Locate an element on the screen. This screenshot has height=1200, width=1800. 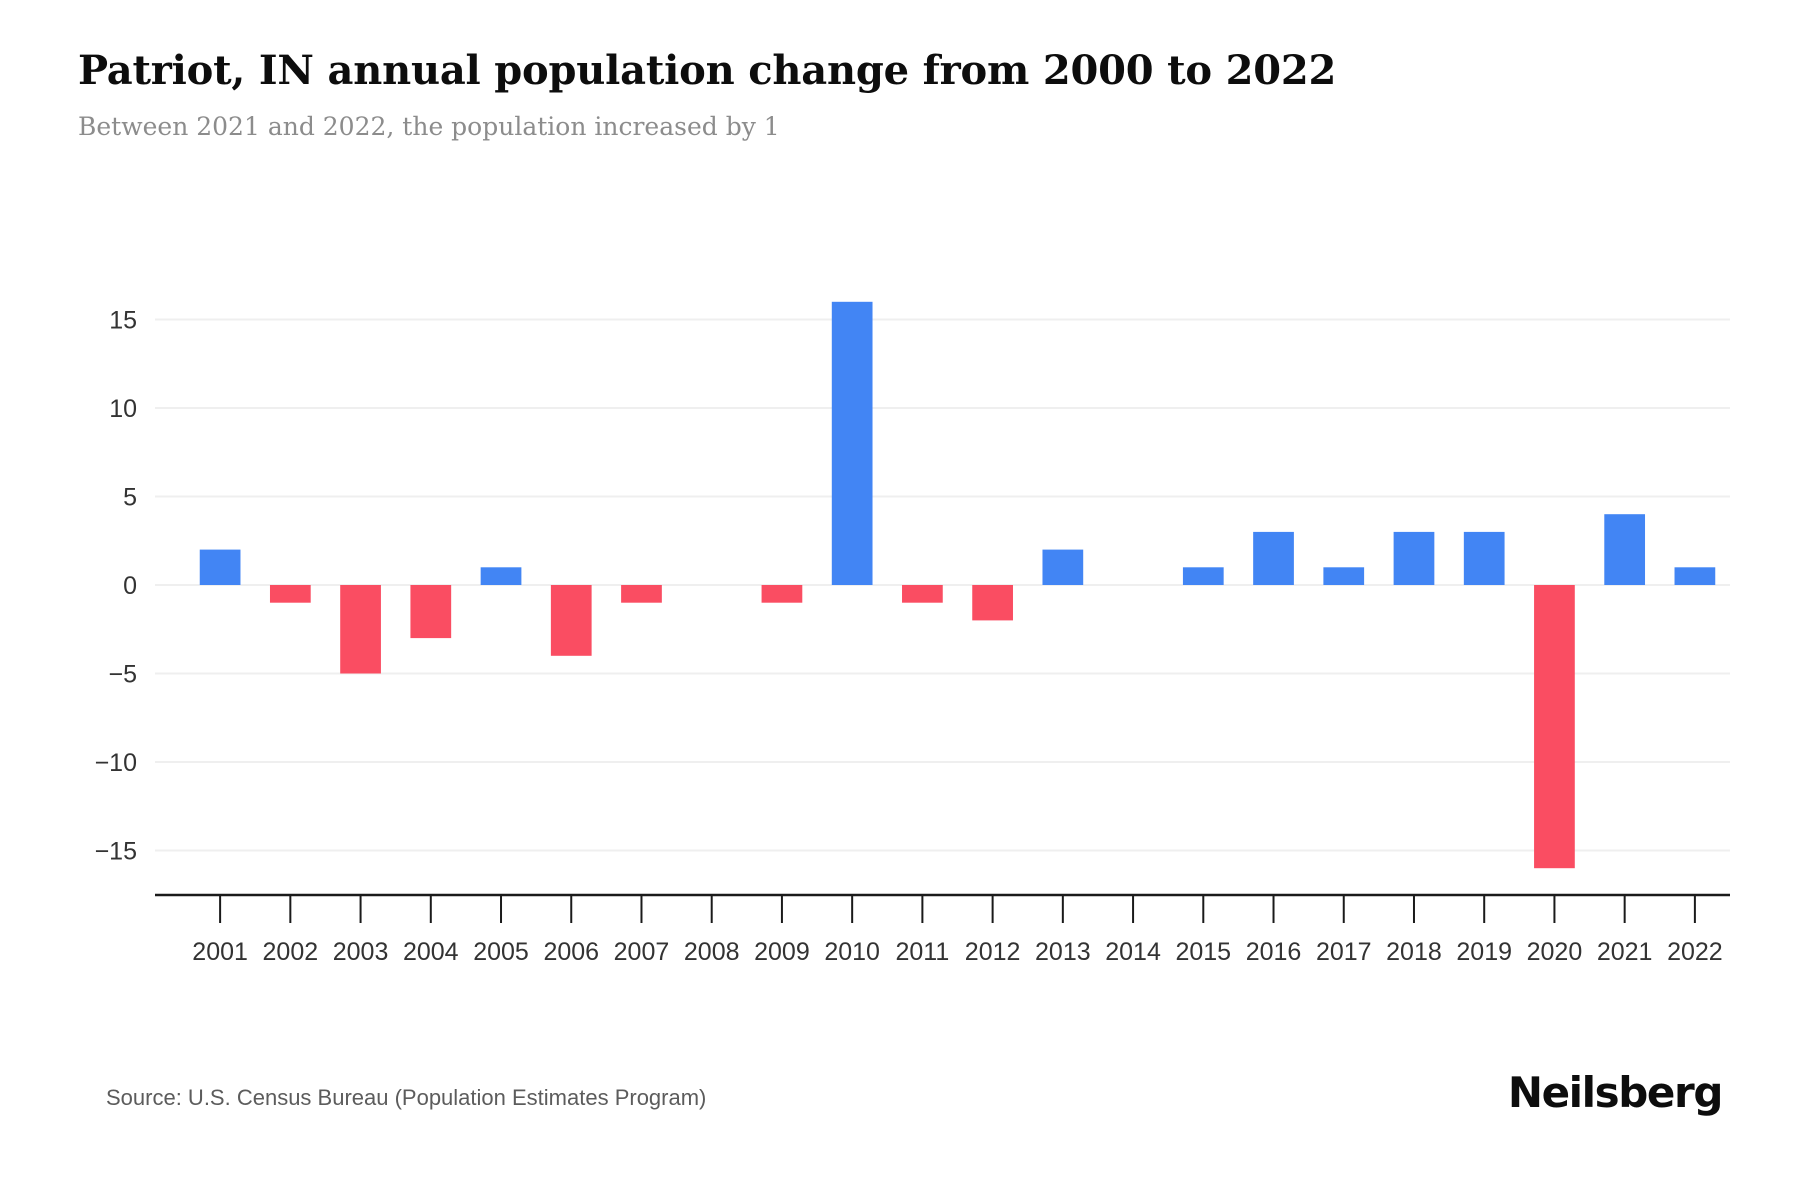
x-axis-tick-label: 2009 is located at coordinates (782, 952).